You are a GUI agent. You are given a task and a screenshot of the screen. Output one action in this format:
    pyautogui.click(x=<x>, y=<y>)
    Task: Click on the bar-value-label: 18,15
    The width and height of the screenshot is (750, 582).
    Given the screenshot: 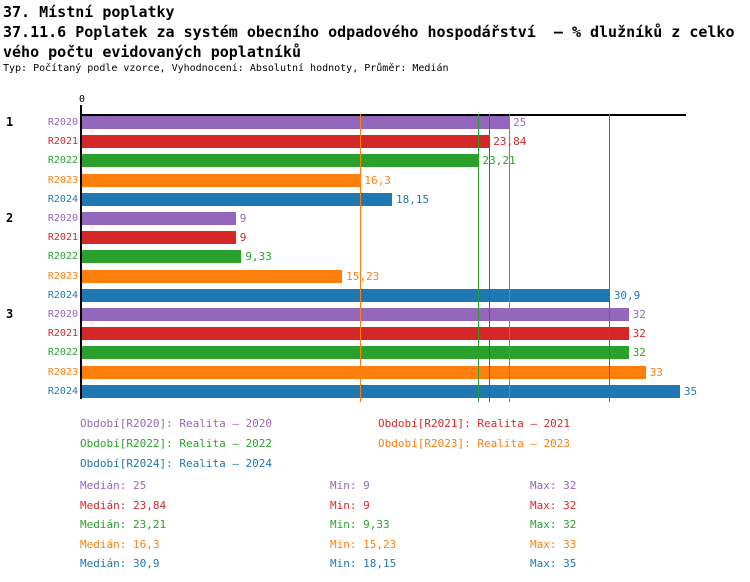 What is the action you would take?
    pyautogui.click(x=413, y=199)
    